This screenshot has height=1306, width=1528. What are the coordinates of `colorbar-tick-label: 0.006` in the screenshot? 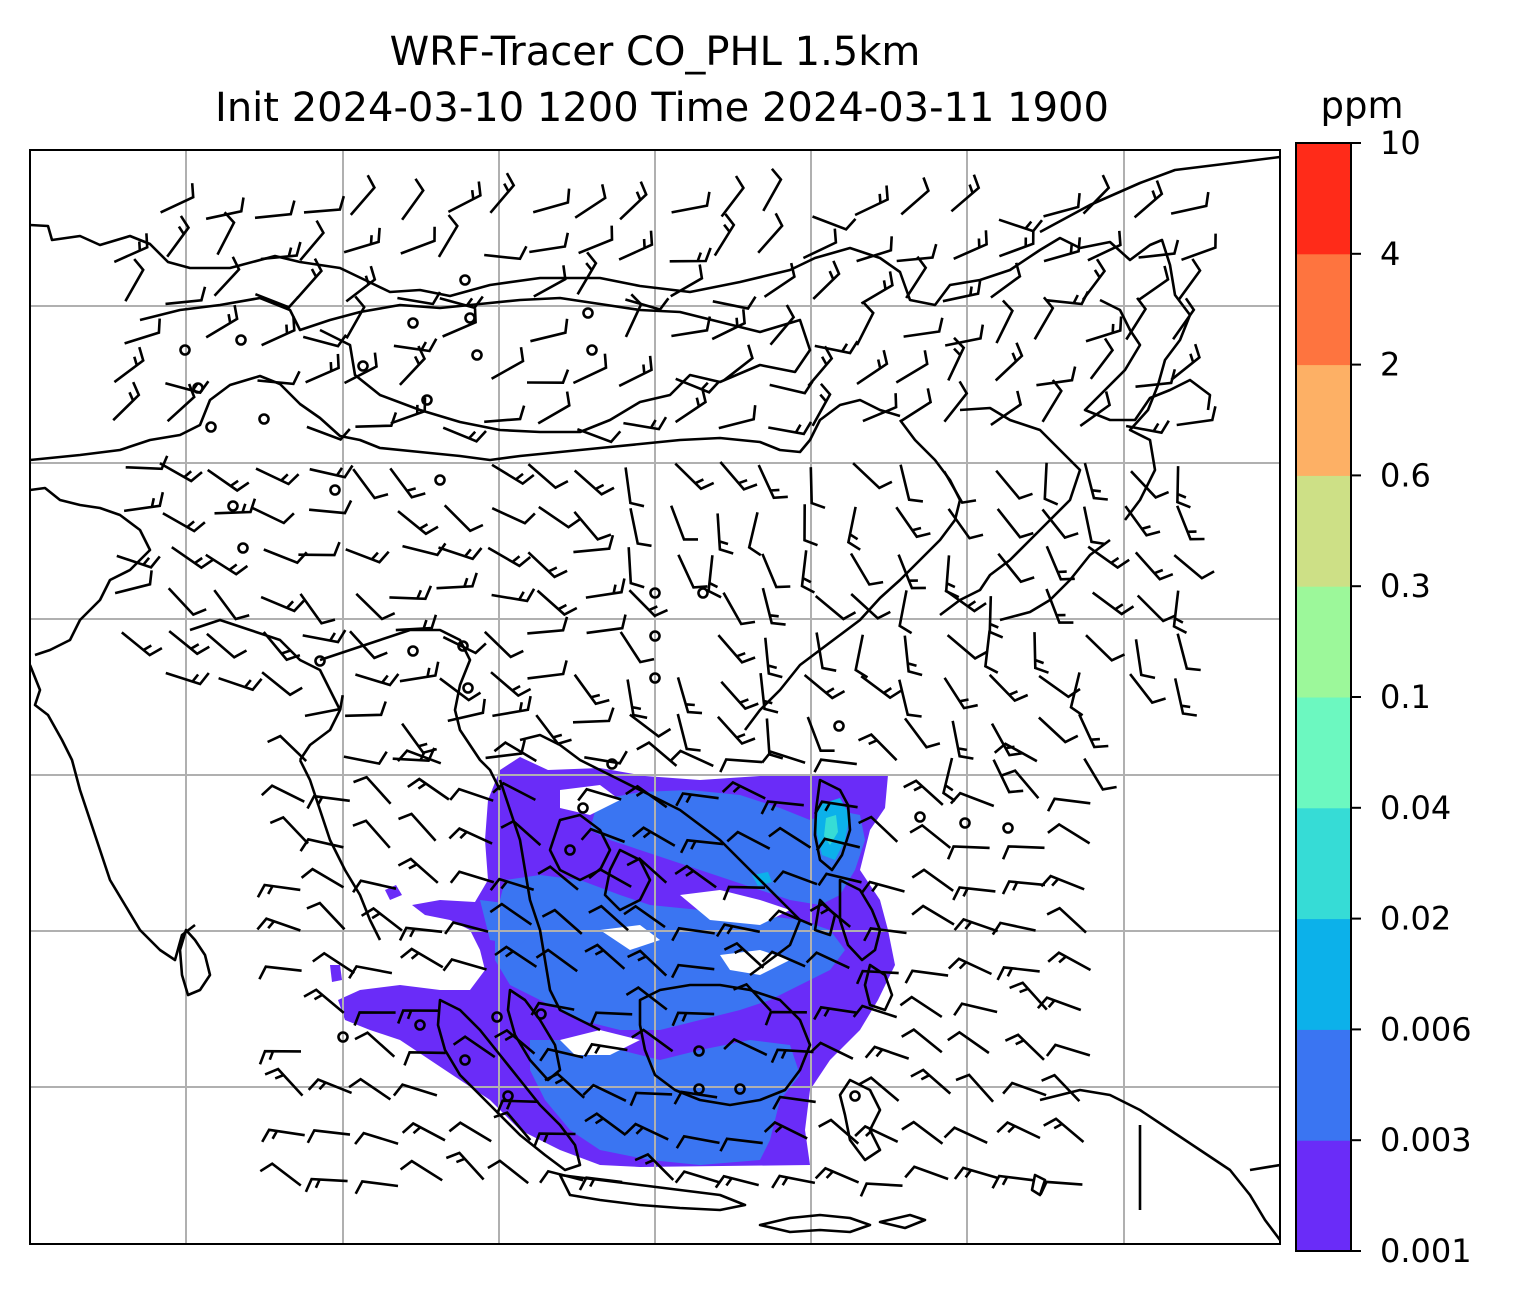 It's located at (1426, 1029).